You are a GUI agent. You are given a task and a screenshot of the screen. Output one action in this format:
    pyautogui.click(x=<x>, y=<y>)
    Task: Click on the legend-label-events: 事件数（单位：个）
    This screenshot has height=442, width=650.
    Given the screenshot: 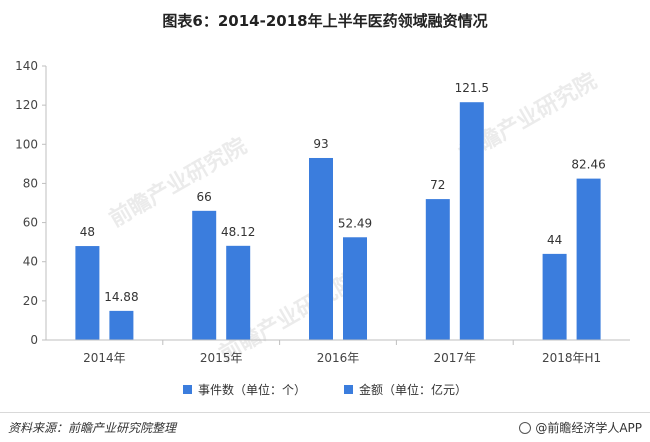 What is the action you would take?
    pyautogui.click(x=251, y=390)
    